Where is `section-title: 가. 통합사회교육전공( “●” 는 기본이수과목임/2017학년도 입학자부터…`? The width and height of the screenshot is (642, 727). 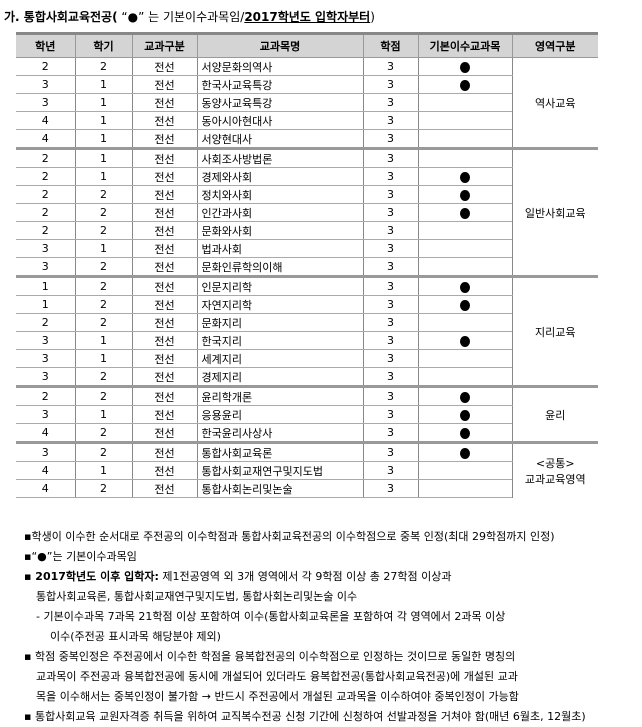
section-title: 가. 통합사회교육전공( “●” 는 기본이수과목임/2017학년도 입학자부터… is located at coordinates (189, 17).